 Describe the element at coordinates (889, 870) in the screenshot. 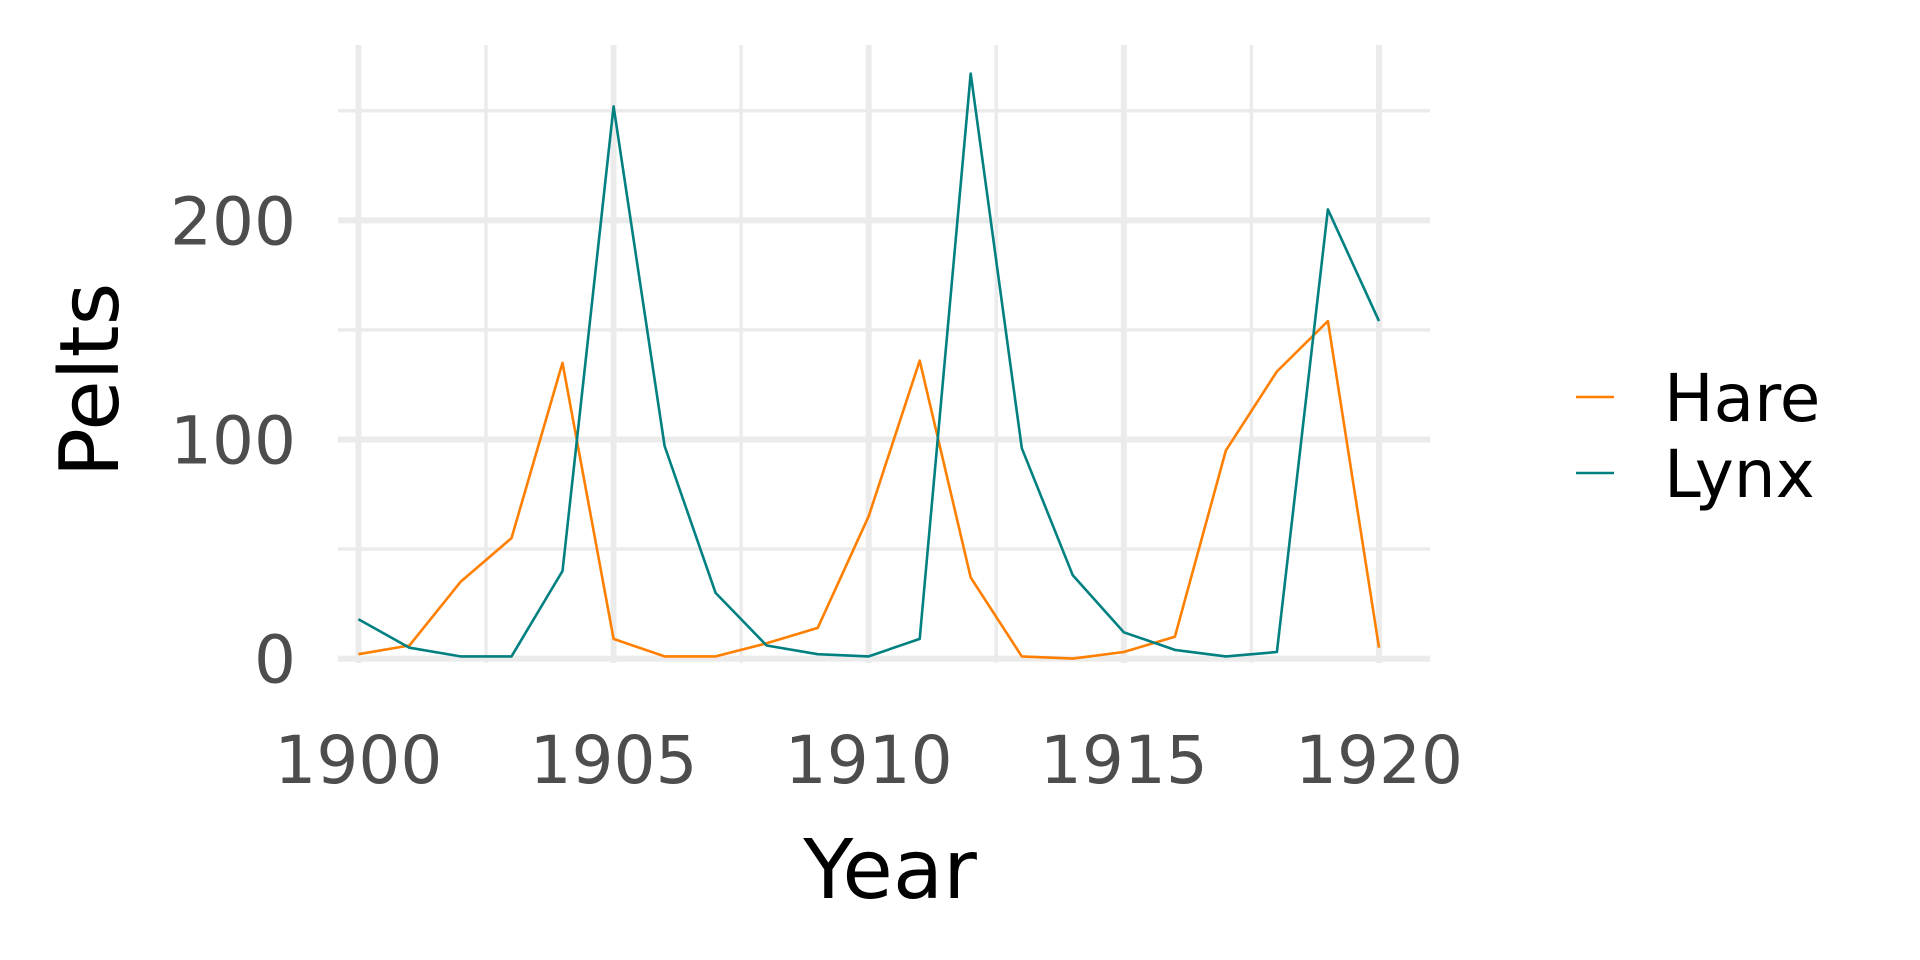

I see `x-axis-title: Year` at that location.